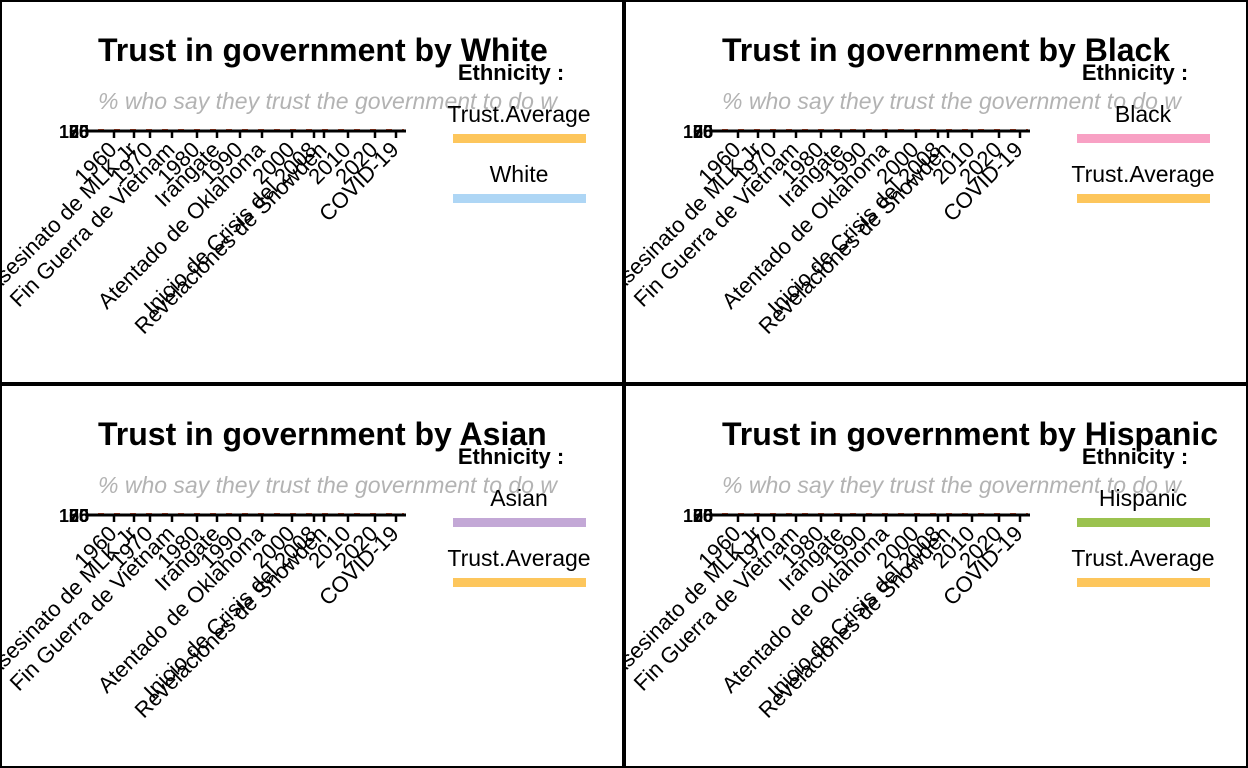 The width and height of the screenshot is (1248, 768). Describe the element at coordinates (1143, 114) in the screenshot. I see `legend-label: Black` at that location.